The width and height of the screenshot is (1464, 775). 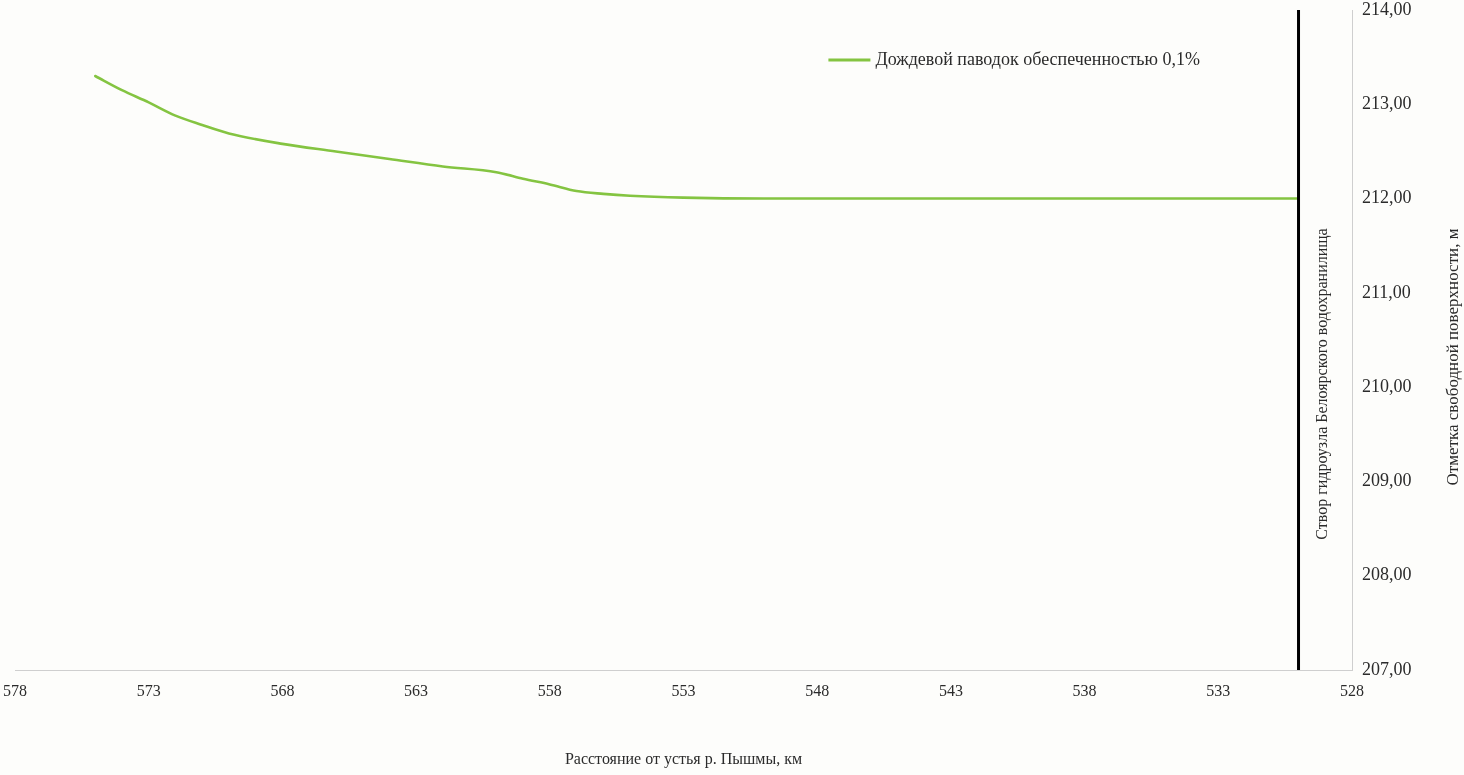 I want to click on line-series, so click(x=696, y=137).